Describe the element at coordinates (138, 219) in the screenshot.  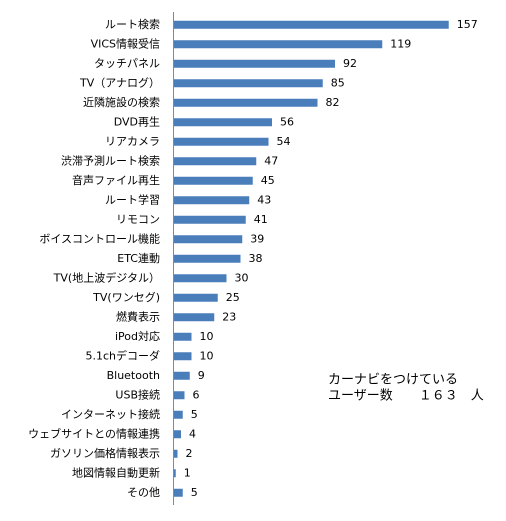
I see `category-label: リモコン` at that location.